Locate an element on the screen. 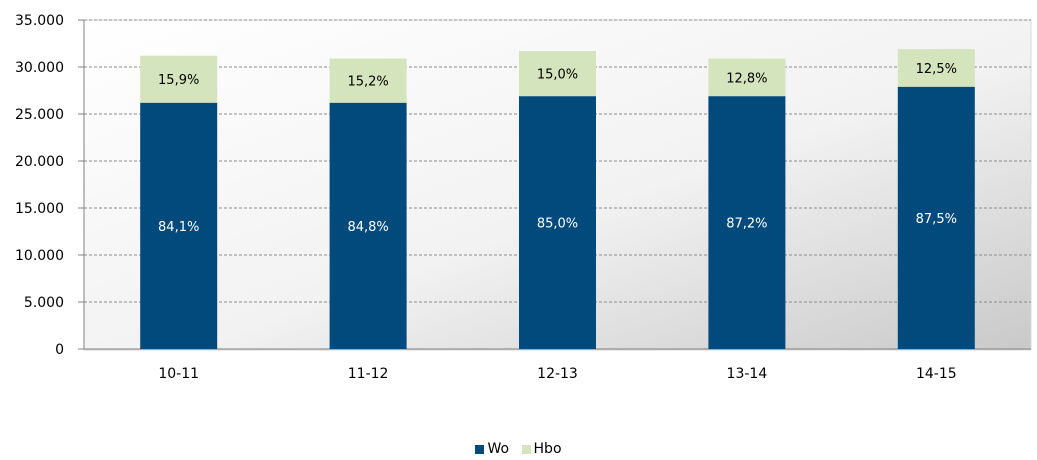  y-tick-label: 10.000 is located at coordinates (39, 256).